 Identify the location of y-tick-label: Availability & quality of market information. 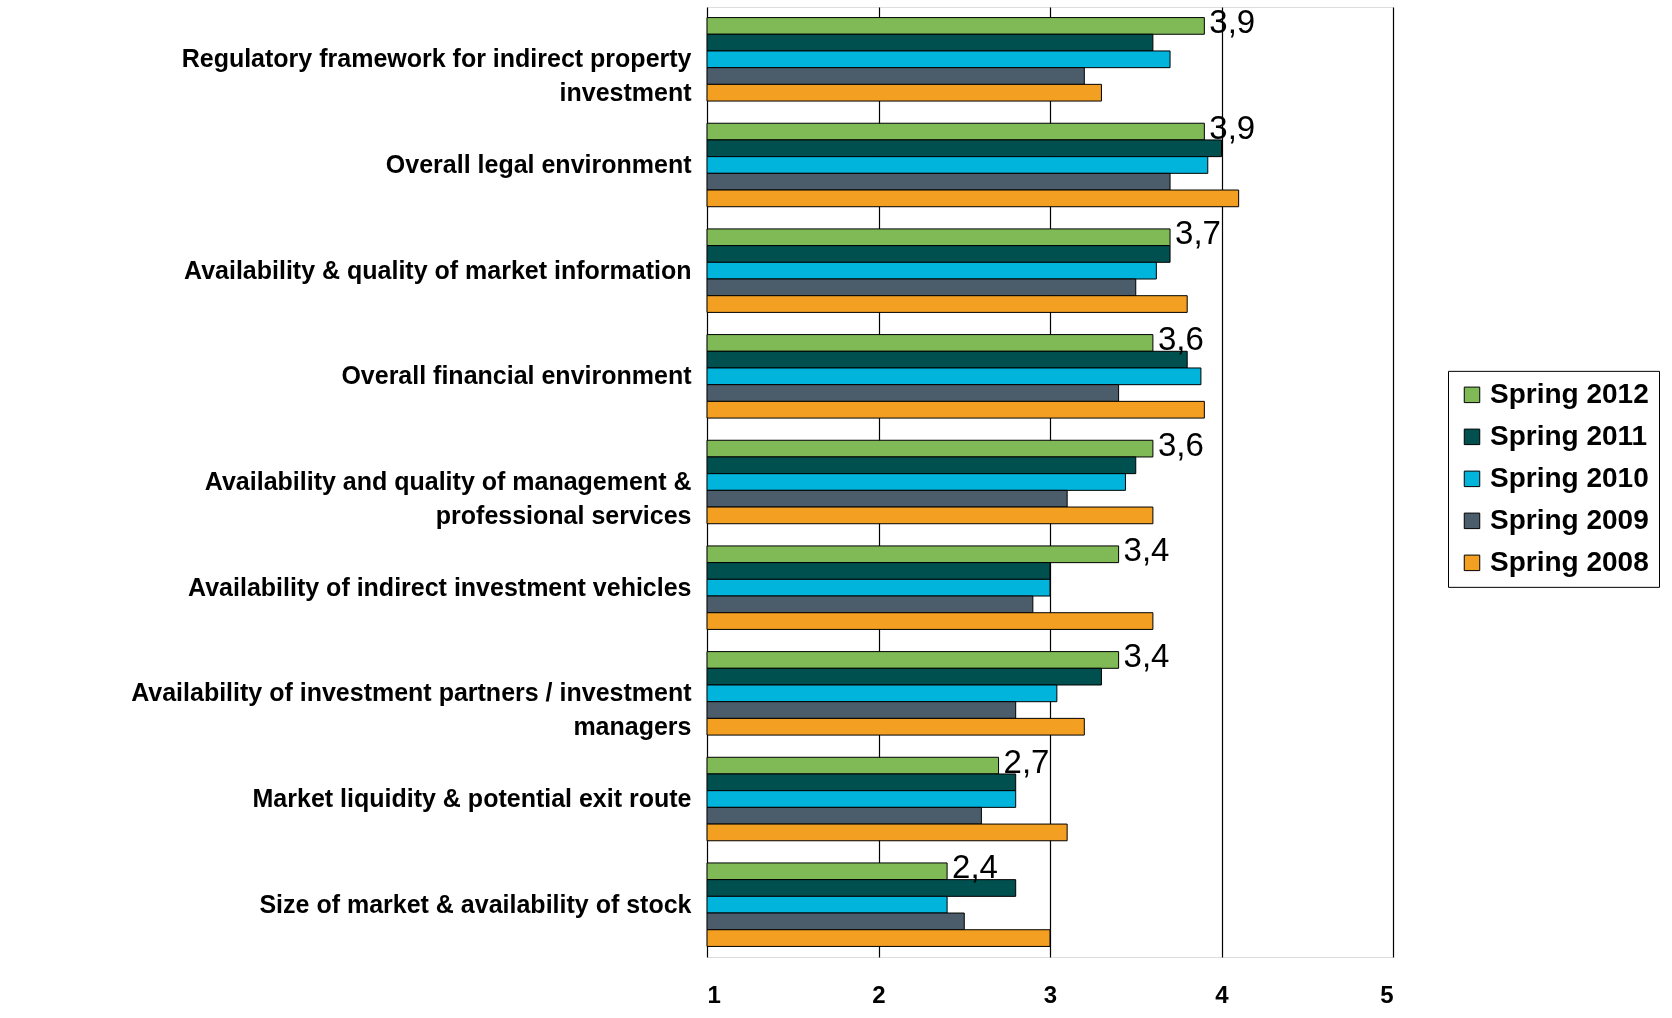
(438, 269).